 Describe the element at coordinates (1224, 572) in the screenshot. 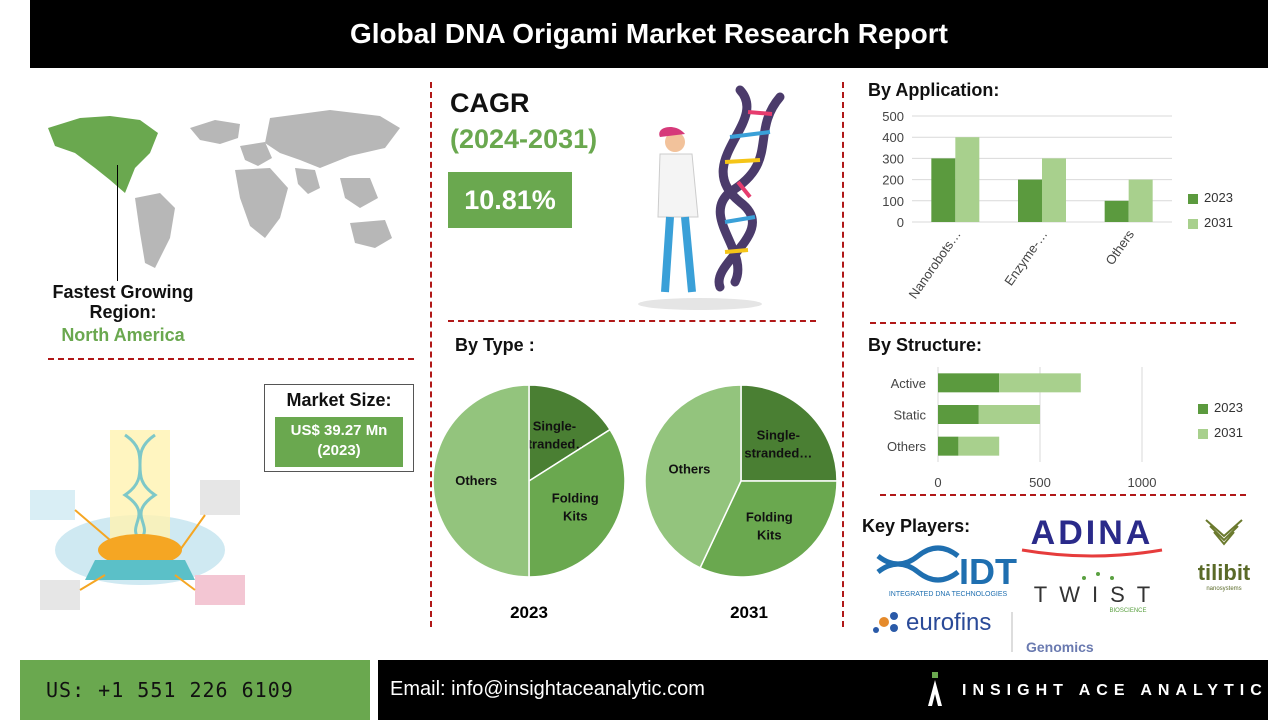

I see `svg-text: tilibit` at that location.